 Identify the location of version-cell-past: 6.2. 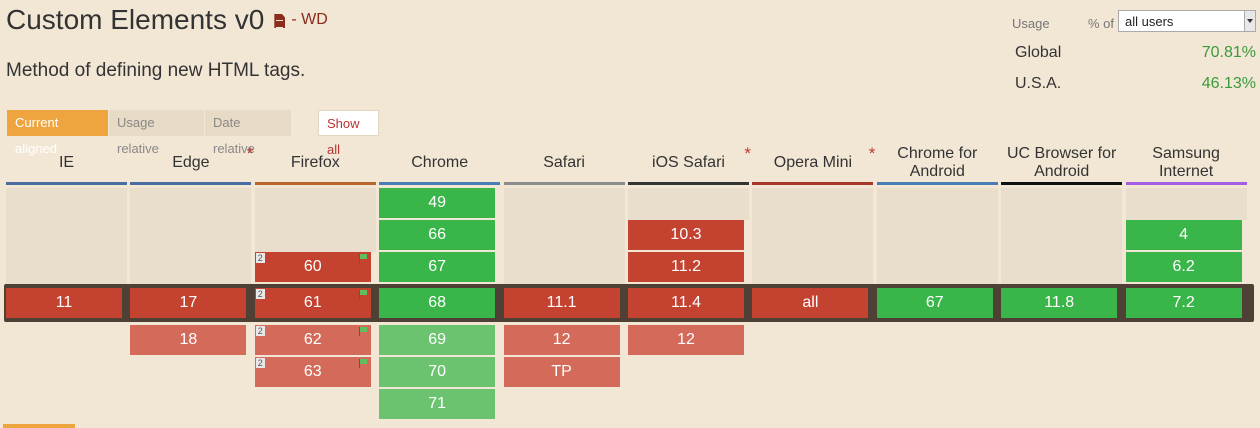
(1183, 267).